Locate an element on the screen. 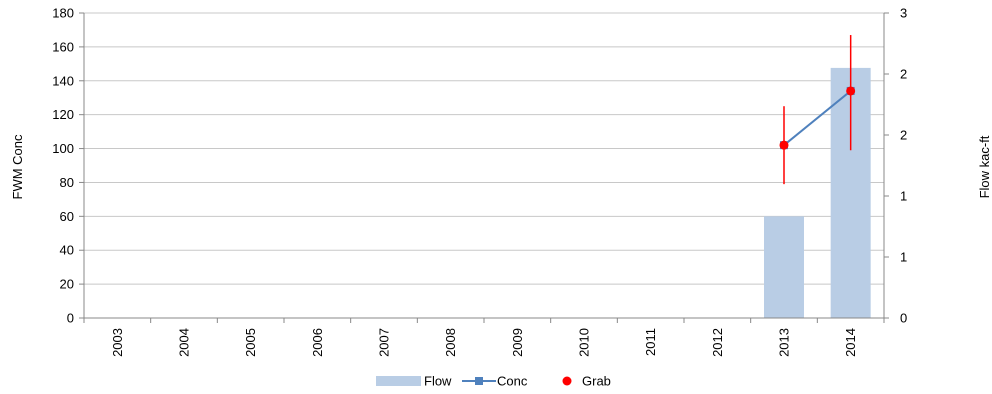  x-tick-label: 2010 is located at coordinates (584, 342).